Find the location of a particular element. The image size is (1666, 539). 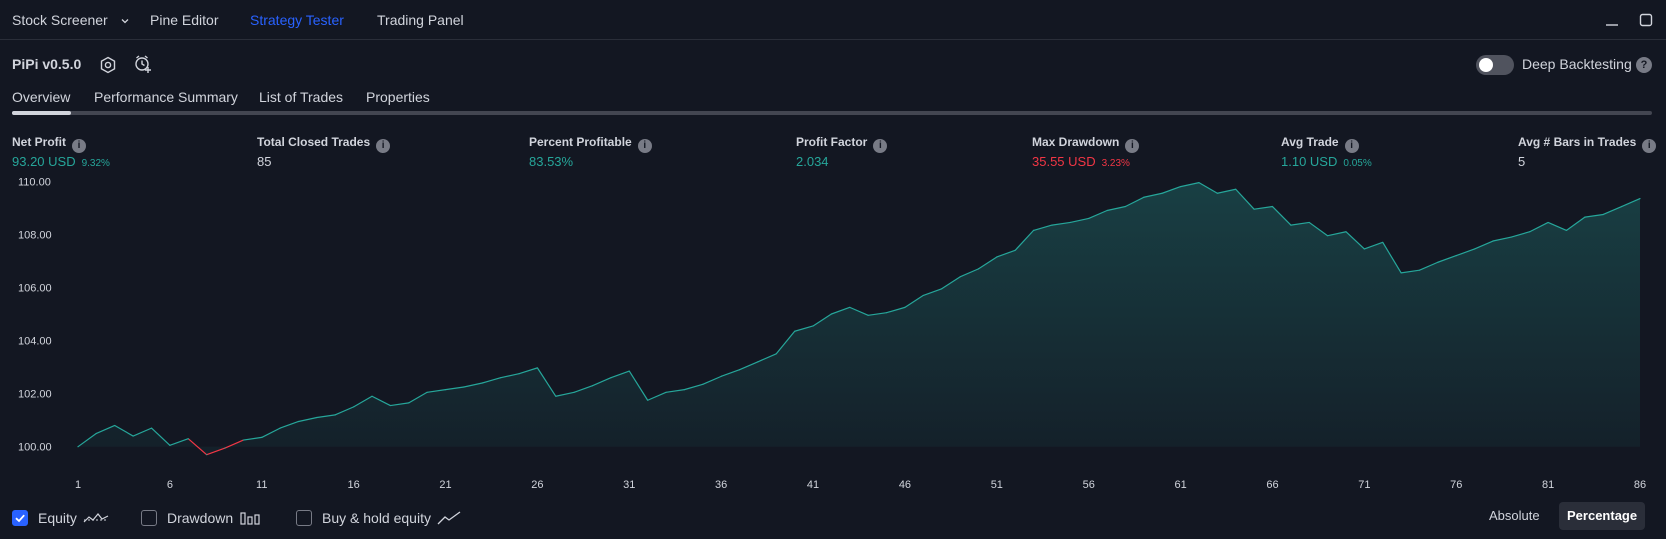

tab-stock-screener-label: Stock Screener is located at coordinates (60, 20).